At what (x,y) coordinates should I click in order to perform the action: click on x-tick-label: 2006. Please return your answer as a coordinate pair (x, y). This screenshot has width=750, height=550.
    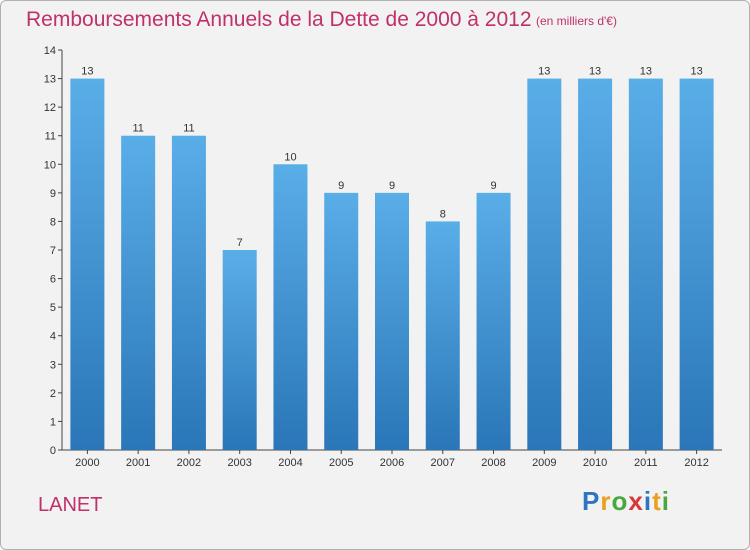
    Looking at the image, I should click on (392, 463).